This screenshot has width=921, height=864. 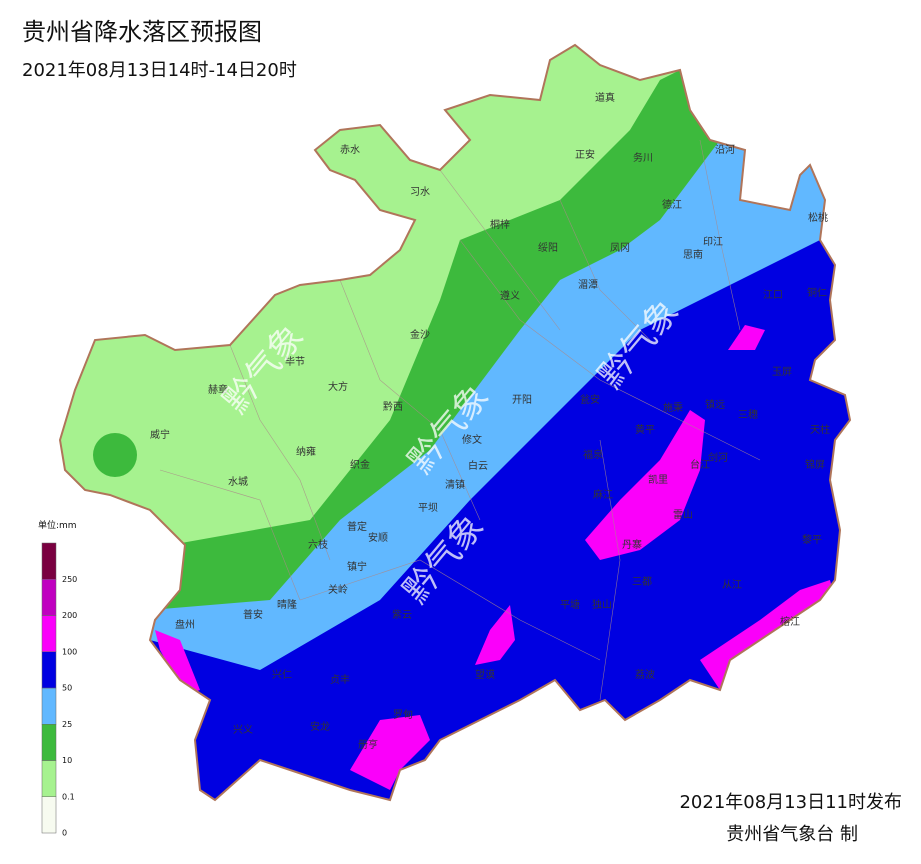 I want to click on county-label: 威宁, so click(x=160, y=434).